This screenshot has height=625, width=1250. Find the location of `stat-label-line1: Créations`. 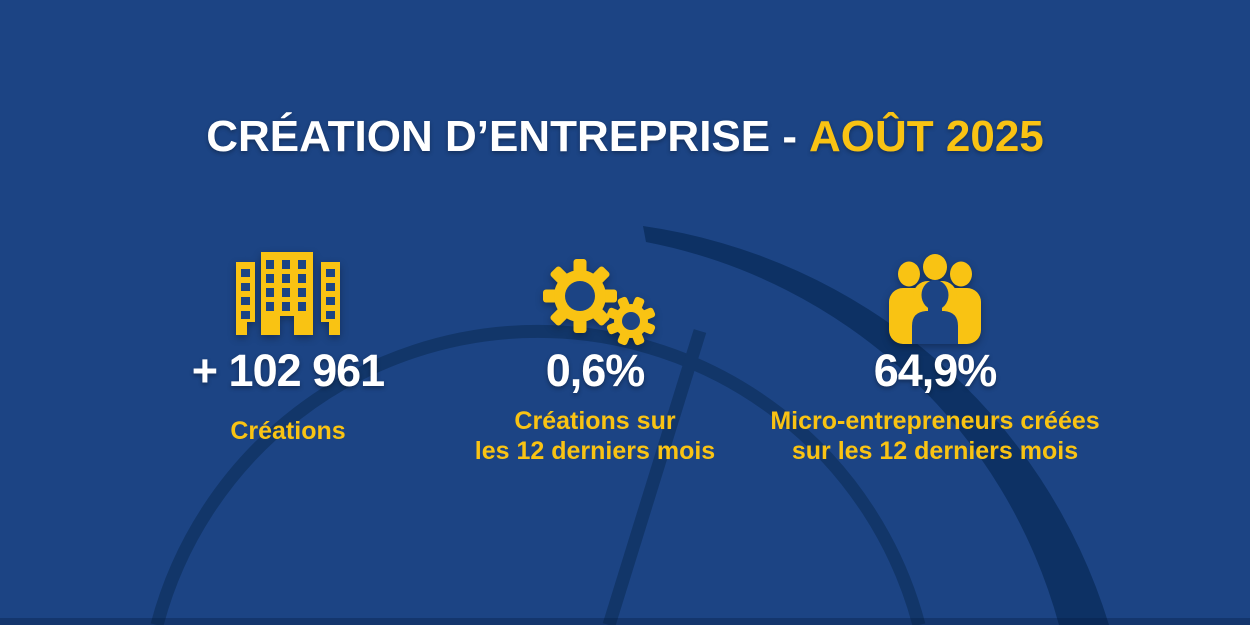

stat-label-line1: Créations is located at coordinates (288, 431).